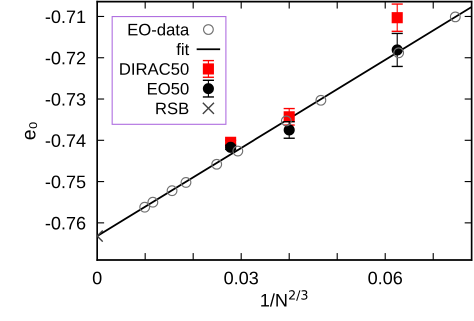 Image resolution: width=474 pixels, height=321 pixels. Describe the element at coordinates (66, 99) in the screenshot. I see `y-tick-label: -0.73` at that location.